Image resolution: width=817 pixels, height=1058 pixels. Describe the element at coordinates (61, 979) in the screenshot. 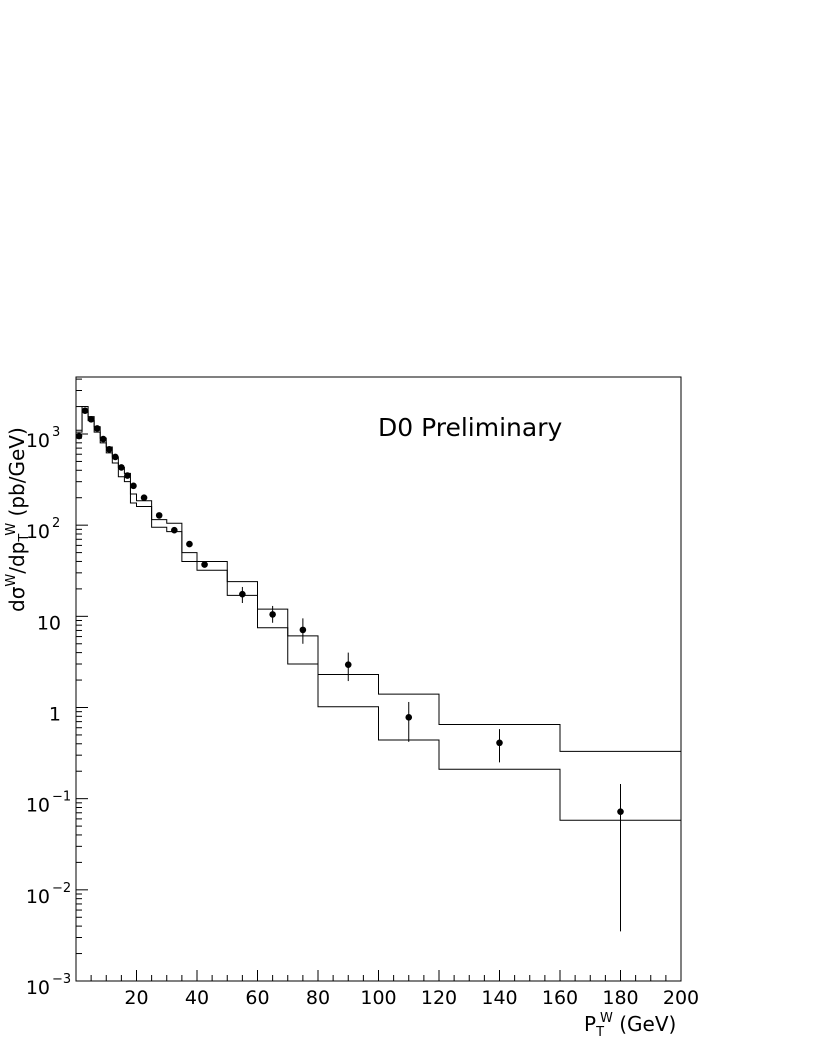

I see `y-tick-exponent: −3` at that location.